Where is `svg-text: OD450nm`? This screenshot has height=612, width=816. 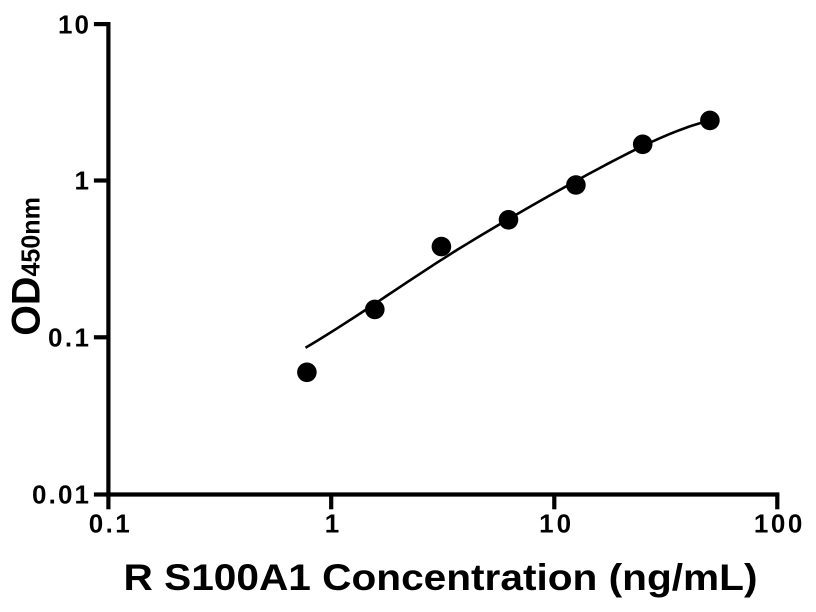
svg-text: OD450nm is located at coordinates (26, 266).